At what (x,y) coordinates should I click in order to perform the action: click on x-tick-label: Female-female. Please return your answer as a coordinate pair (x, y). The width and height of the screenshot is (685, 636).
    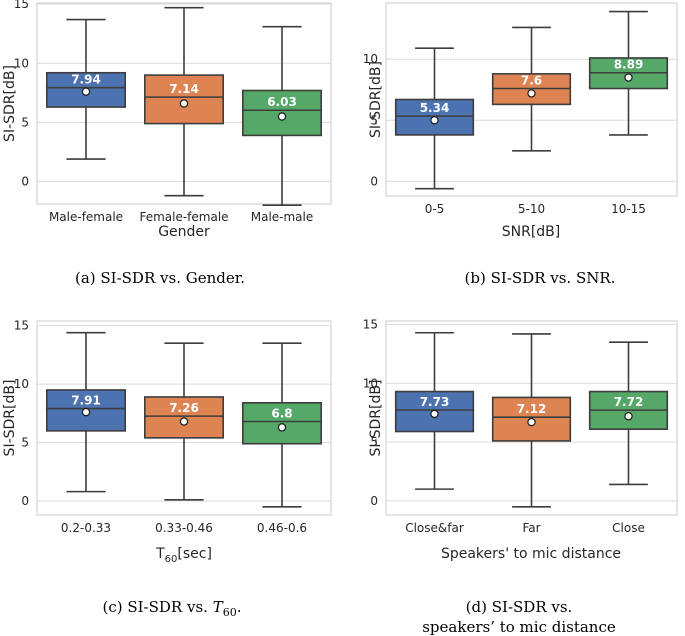
    Looking at the image, I should click on (183, 217).